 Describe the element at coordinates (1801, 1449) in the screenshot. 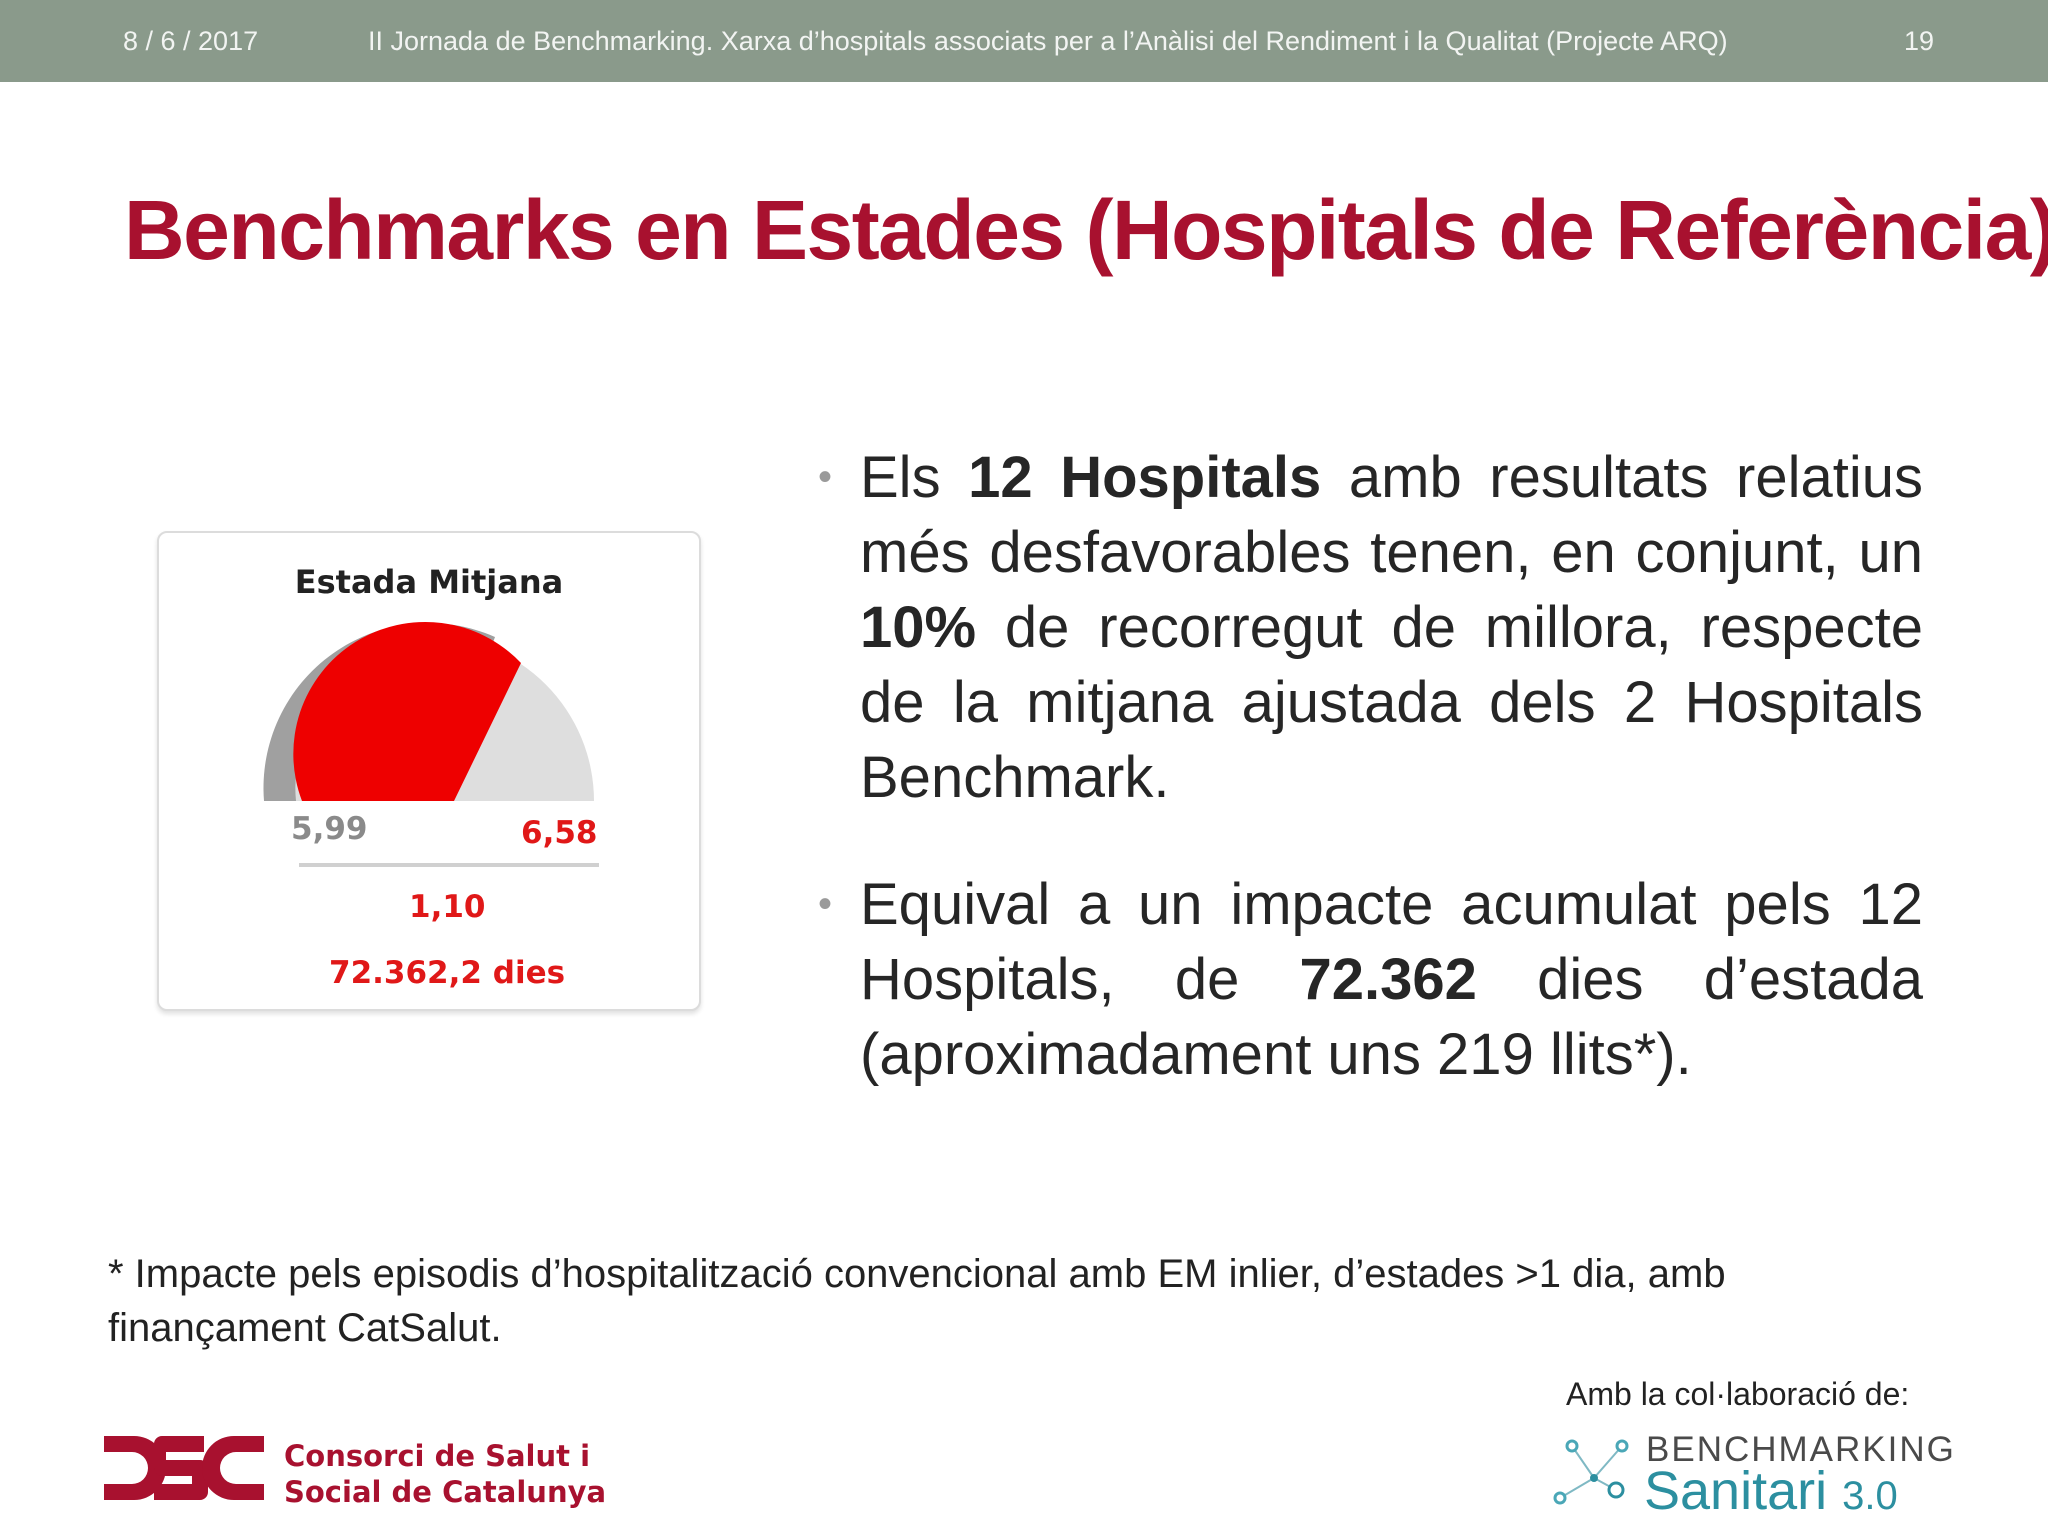

I see `logo-benchmarking-text: BENCHMARKING` at that location.